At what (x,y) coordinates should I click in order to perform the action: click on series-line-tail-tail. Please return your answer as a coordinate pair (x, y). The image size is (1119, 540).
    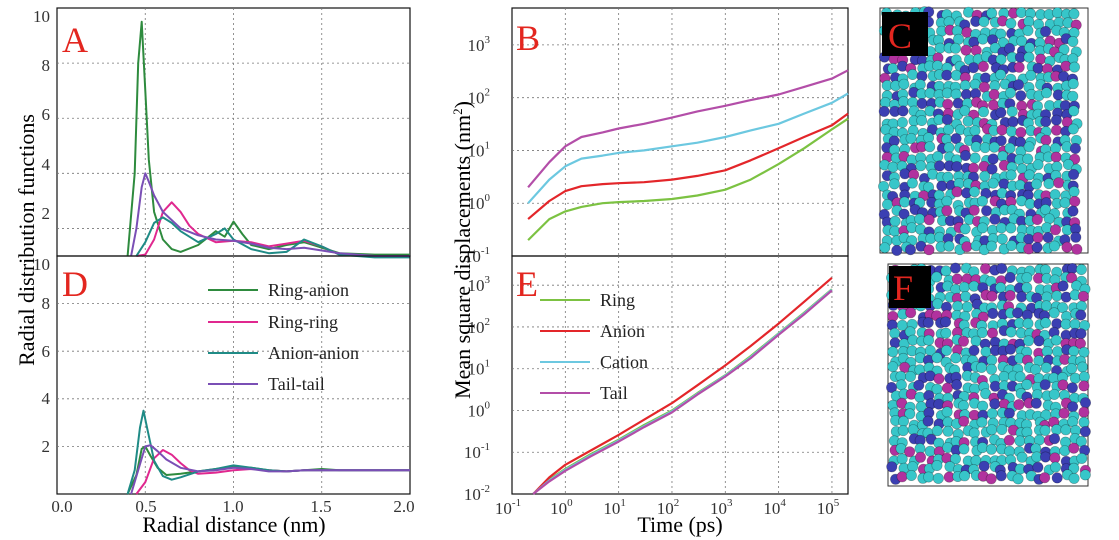
    Looking at the image, I should click on (270, 214).